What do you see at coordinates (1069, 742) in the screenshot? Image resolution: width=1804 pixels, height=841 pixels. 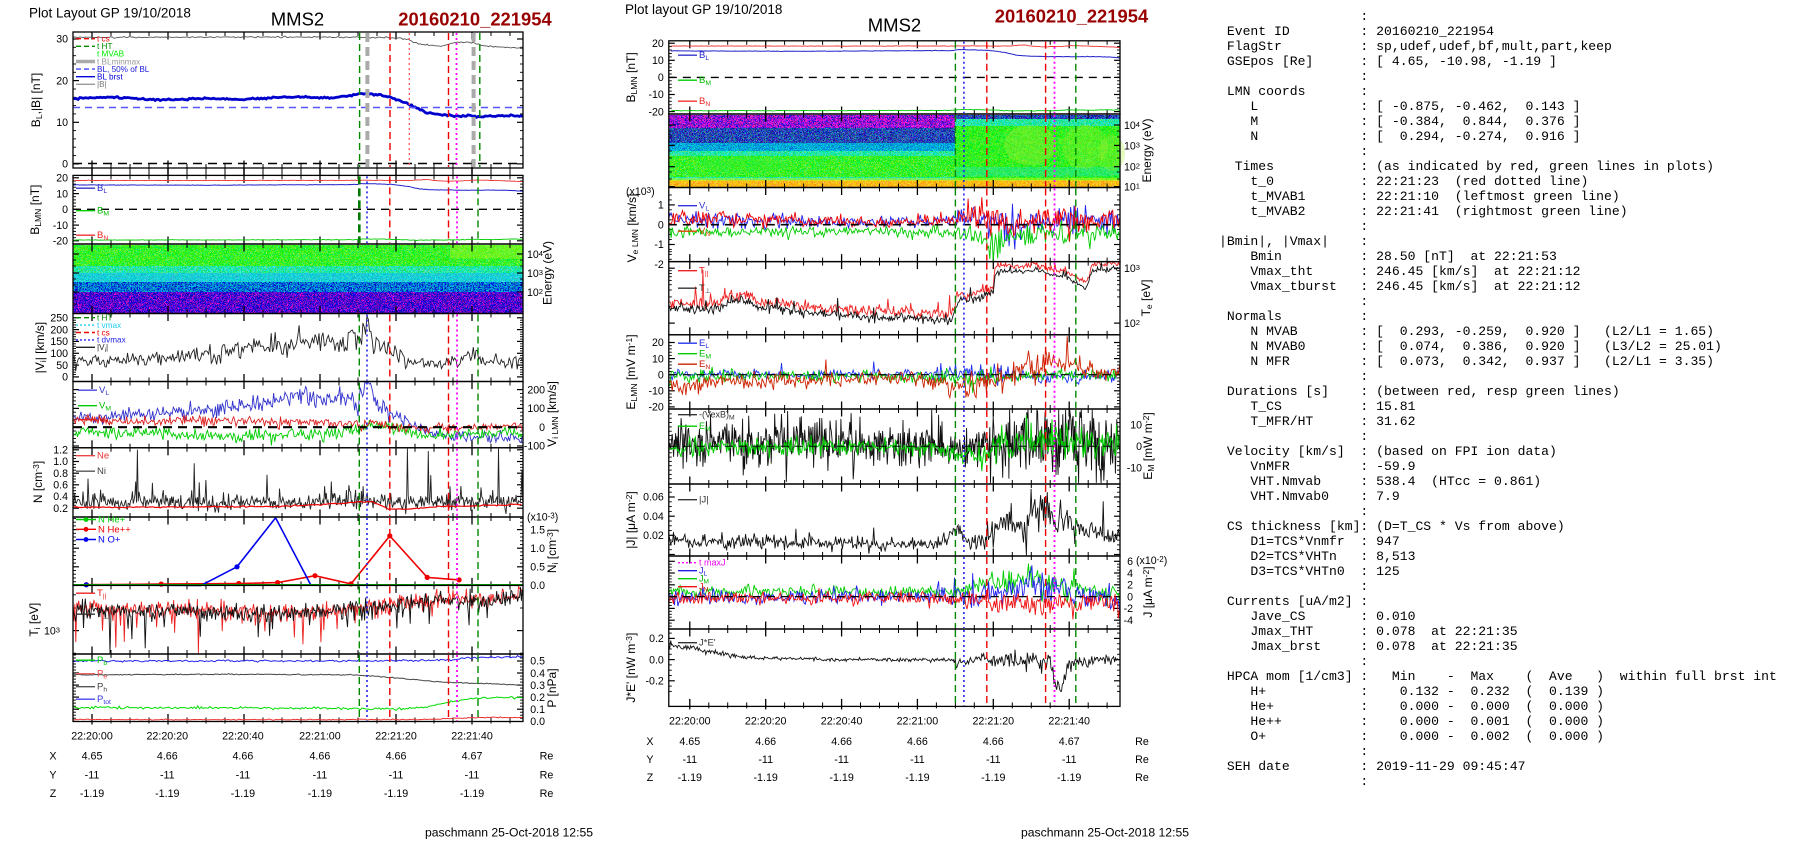 I see `svg-text: 4.67` at bounding box center [1069, 742].